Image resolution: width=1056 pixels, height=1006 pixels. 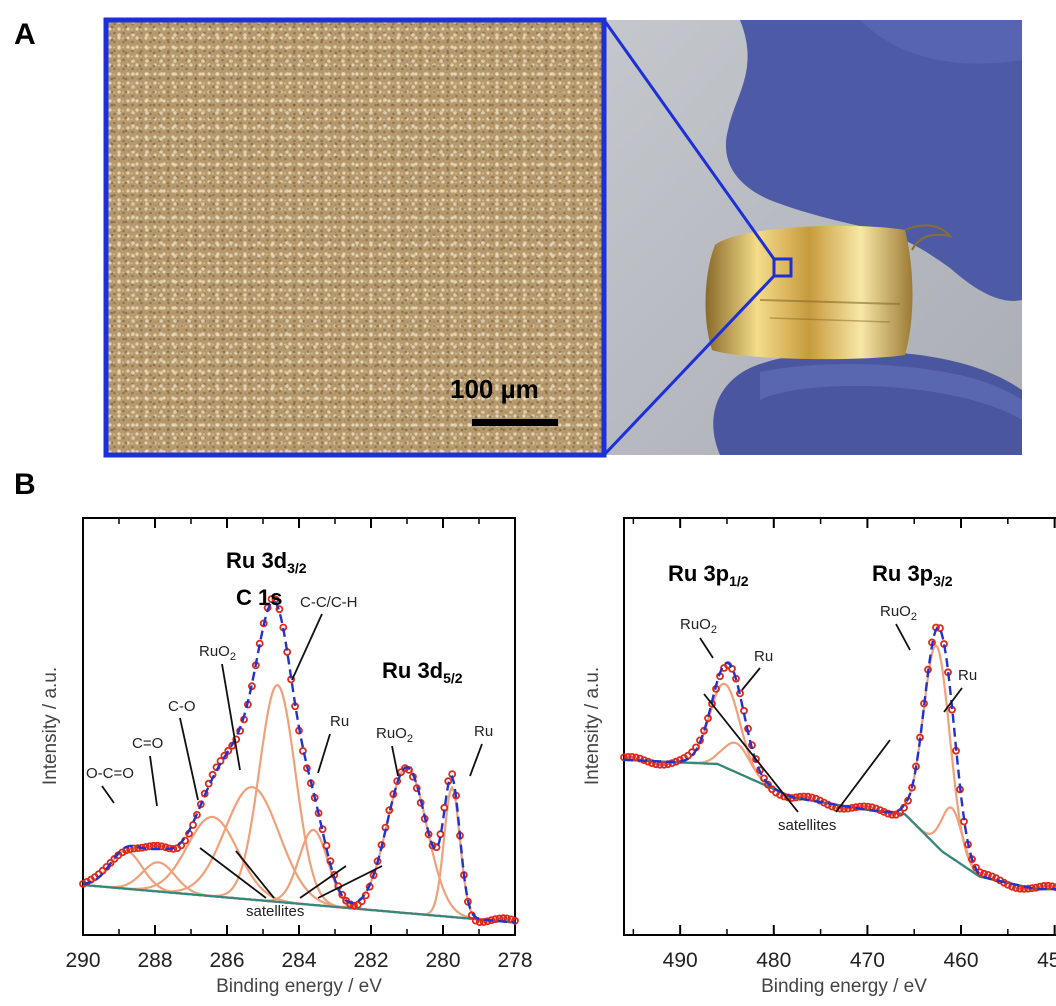 I want to click on arrow-ru-d, so click(x=953, y=700).